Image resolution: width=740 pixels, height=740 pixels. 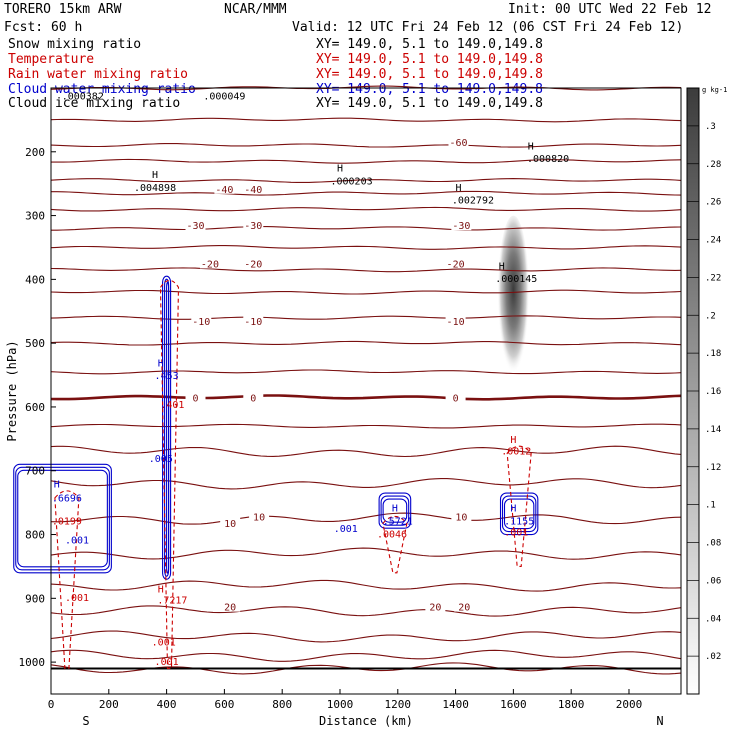 I want to click on maxima-label: .004898, so click(x=155, y=188).